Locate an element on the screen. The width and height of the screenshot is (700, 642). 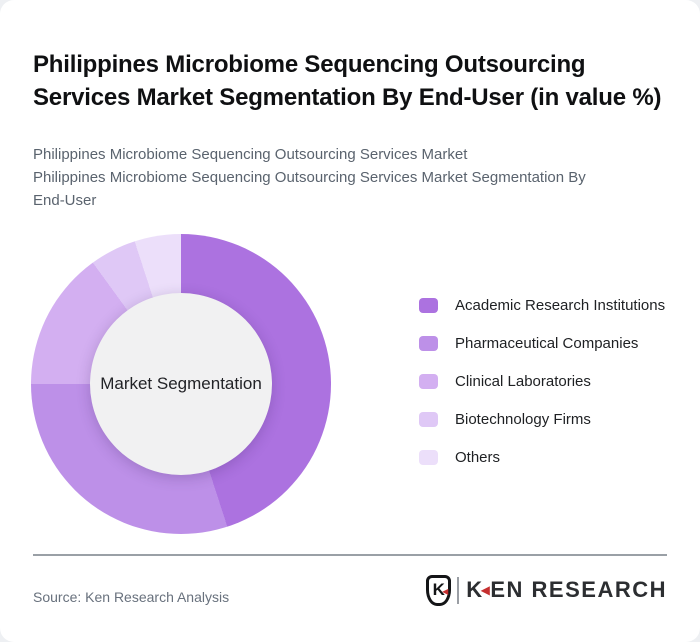
legend-item: Clinical Laboratories is located at coordinates (542, 381).